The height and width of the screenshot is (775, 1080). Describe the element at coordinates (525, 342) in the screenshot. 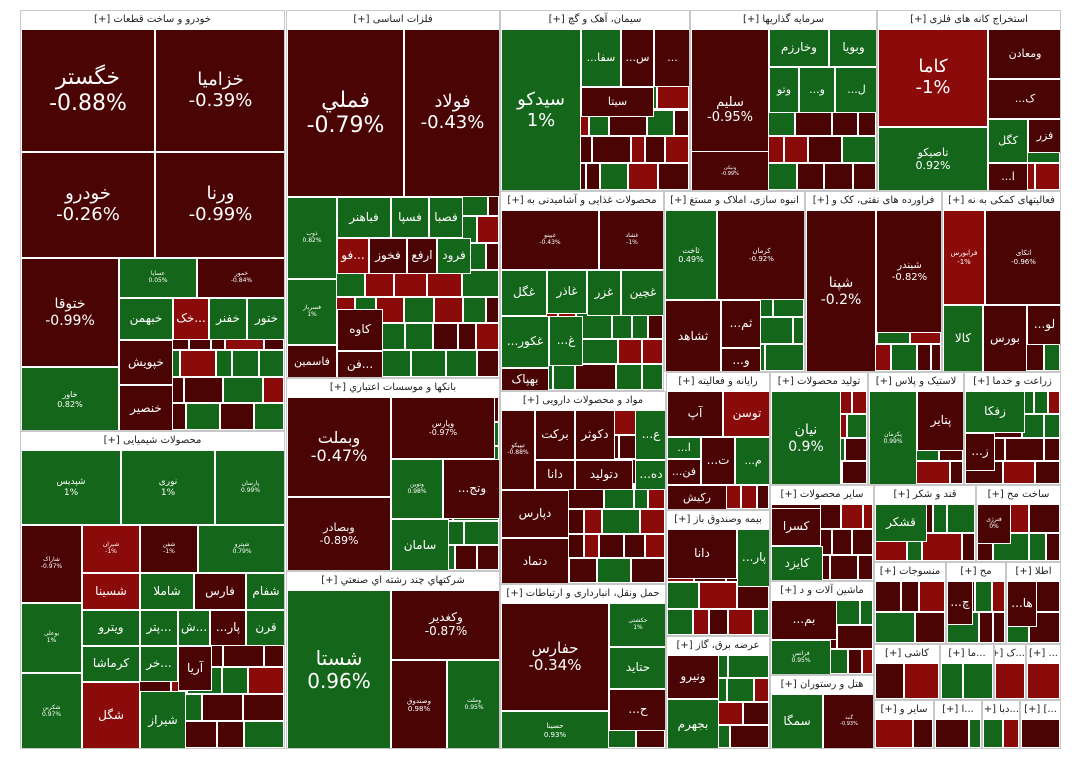

I see `stock-tile: ...غکور` at that location.